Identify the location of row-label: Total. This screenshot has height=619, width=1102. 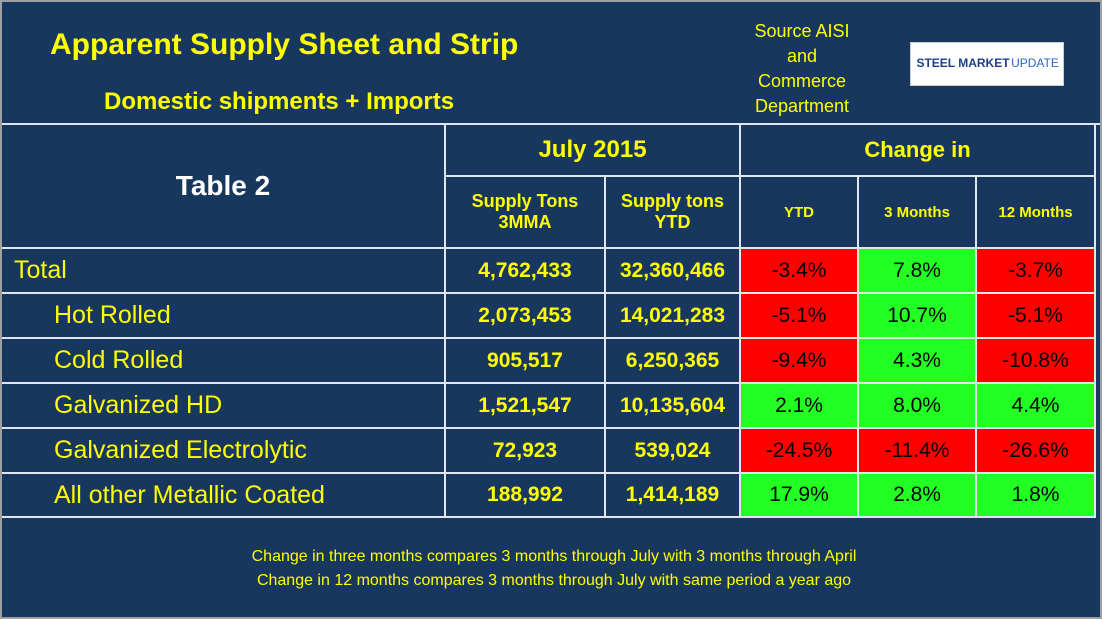
(224, 271).